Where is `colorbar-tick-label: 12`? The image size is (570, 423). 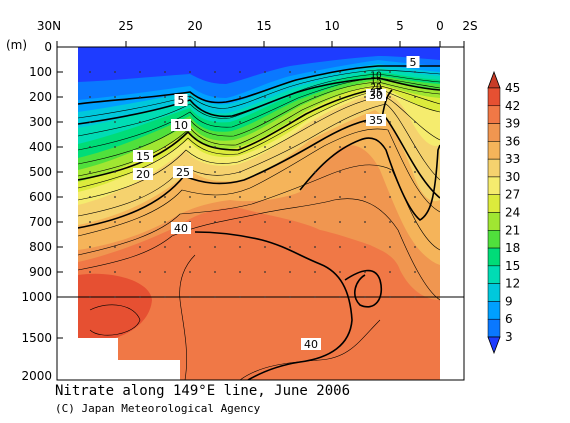 colorbar-tick-label: 12 is located at coordinates (512, 284).